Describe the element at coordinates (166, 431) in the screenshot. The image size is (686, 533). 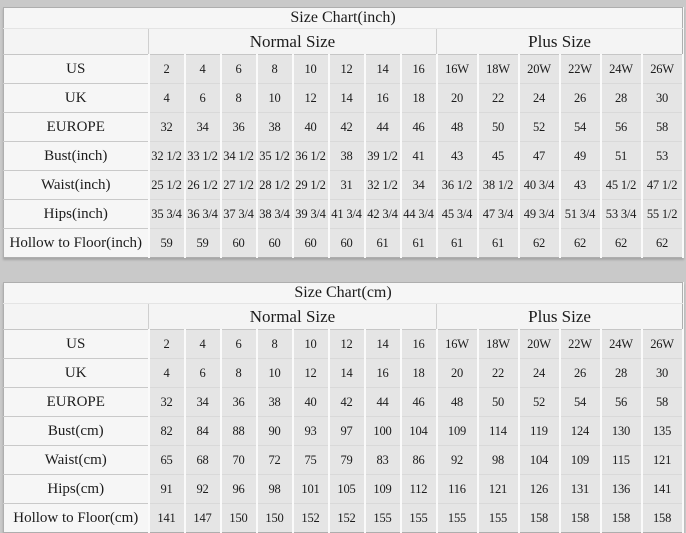
I see `size-value-cell: 82` at that location.